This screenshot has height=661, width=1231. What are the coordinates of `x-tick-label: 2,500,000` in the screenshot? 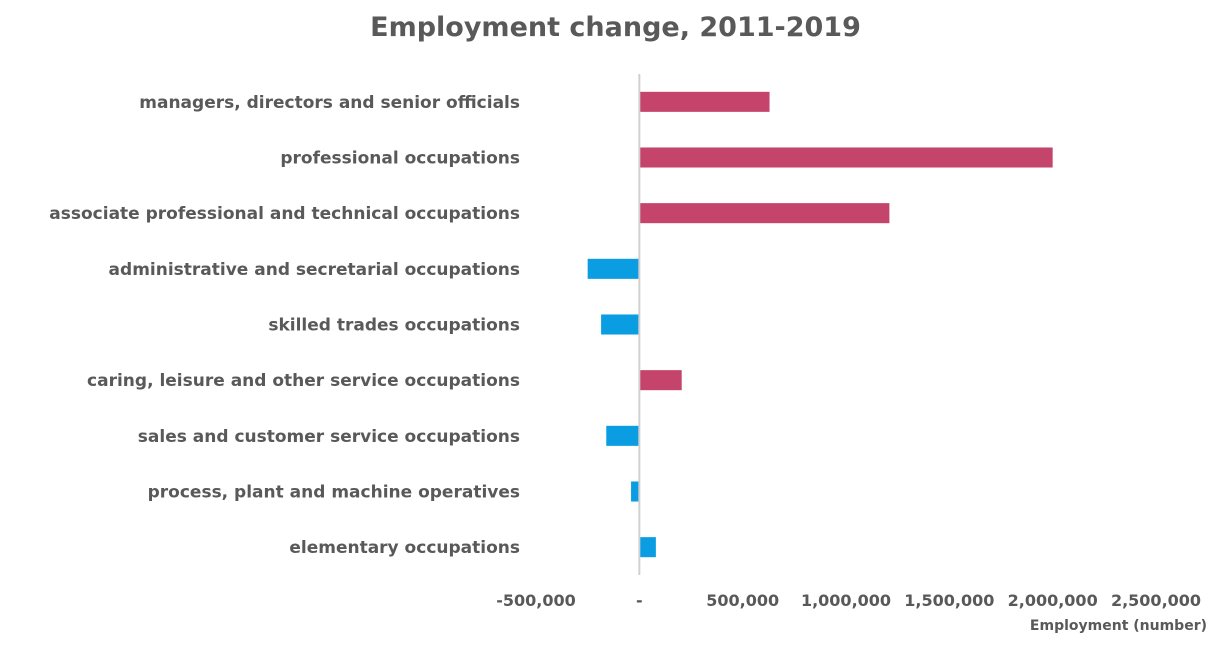 It's located at (1156, 600).